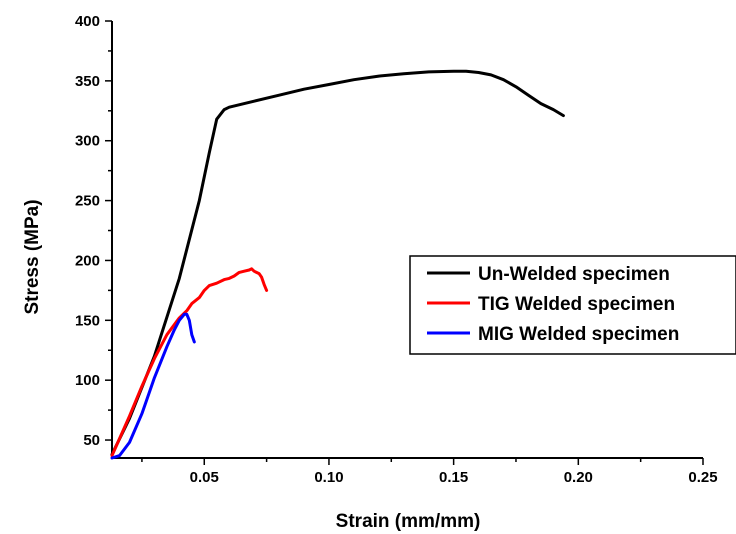 The height and width of the screenshot is (534, 736). What do you see at coordinates (32, 256) in the screenshot?
I see `y-axis-title: Stress (MPa)` at bounding box center [32, 256].